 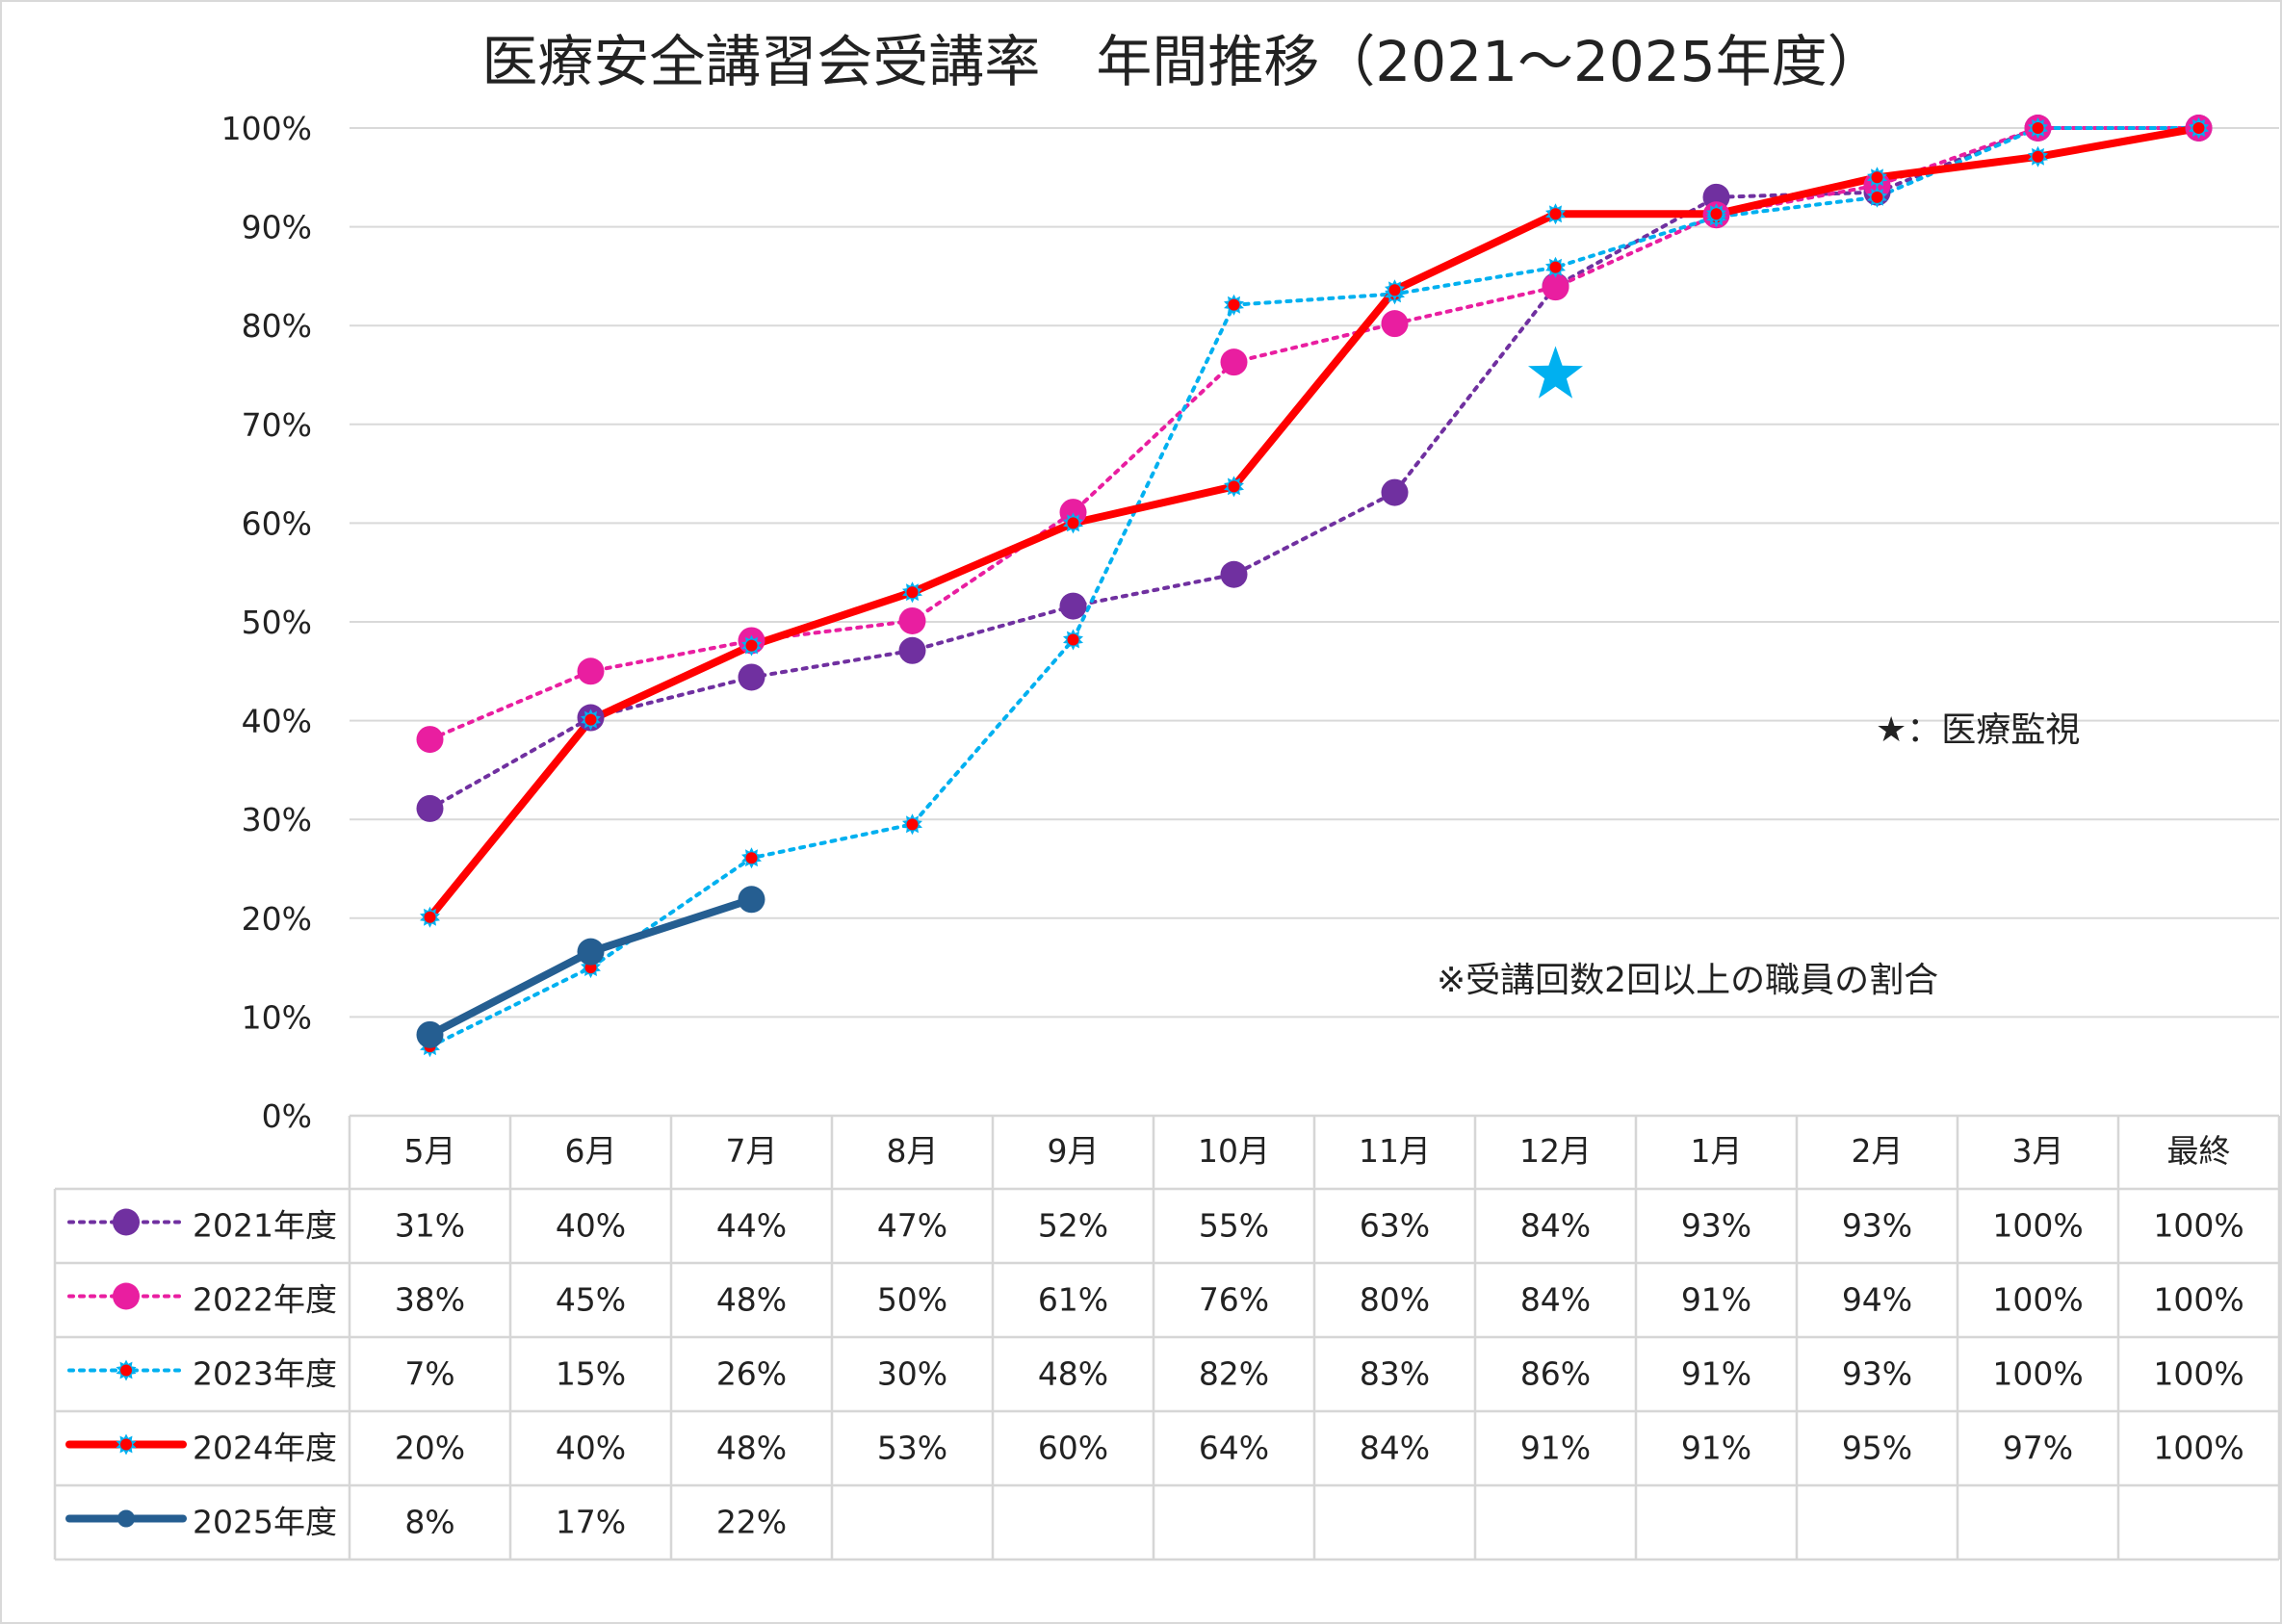 What do you see at coordinates (751, 1522) in the screenshot?
I see `table-cell: 22%` at bounding box center [751, 1522].